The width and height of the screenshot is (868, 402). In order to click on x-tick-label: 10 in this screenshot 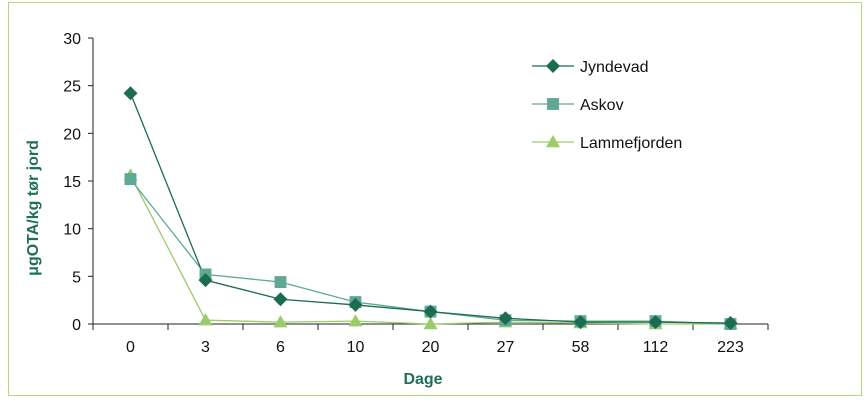, I will do `click(356, 347)`.